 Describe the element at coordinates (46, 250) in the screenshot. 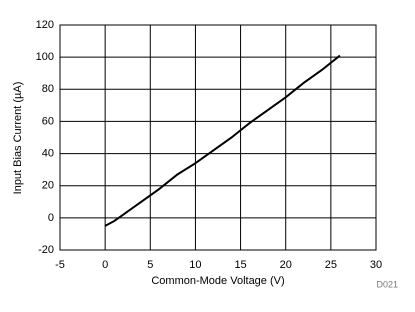

I see `y-tick-label: -20` at that location.